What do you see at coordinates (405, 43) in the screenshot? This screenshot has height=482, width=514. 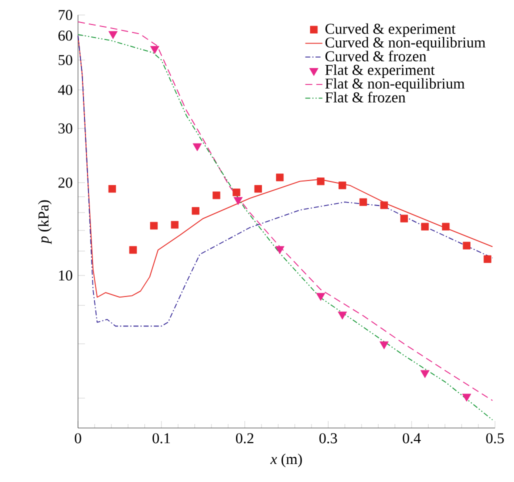 I see `legend-label: Curved & non-equilibrium` at bounding box center [405, 43].